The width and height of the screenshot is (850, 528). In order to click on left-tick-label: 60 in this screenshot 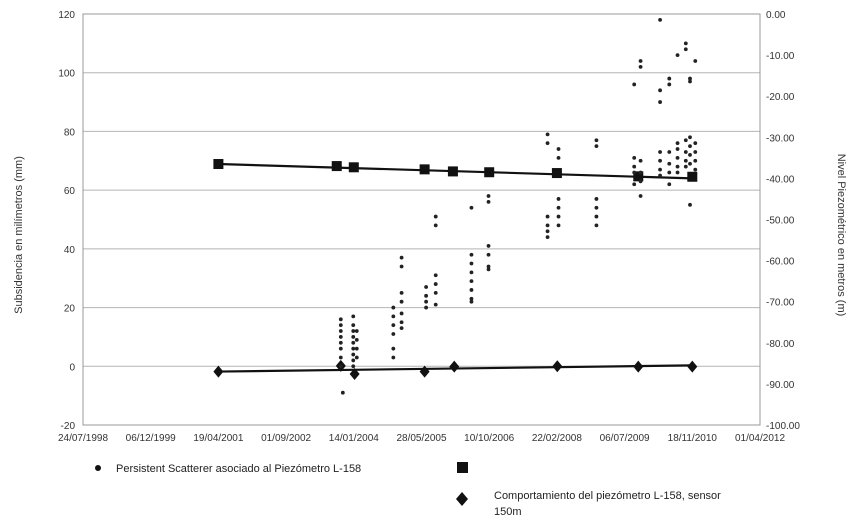, I will do `click(70, 191)`.